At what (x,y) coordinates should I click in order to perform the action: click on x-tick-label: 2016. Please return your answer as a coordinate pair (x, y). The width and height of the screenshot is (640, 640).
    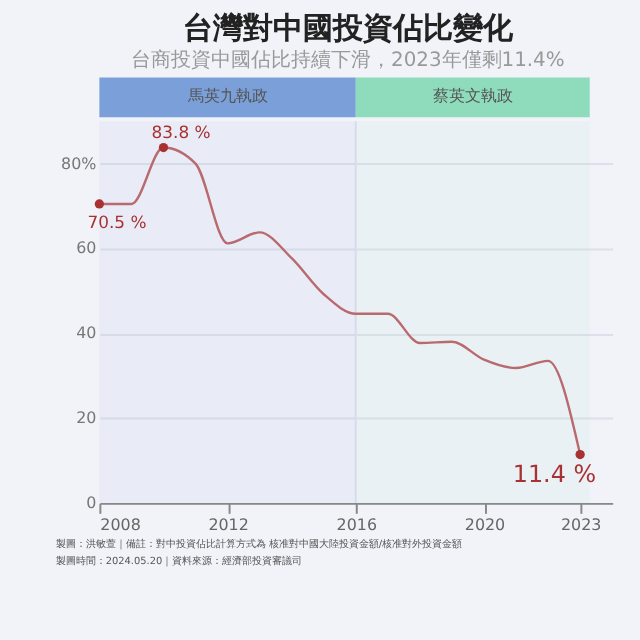
    Looking at the image, I should click on (356, 524).